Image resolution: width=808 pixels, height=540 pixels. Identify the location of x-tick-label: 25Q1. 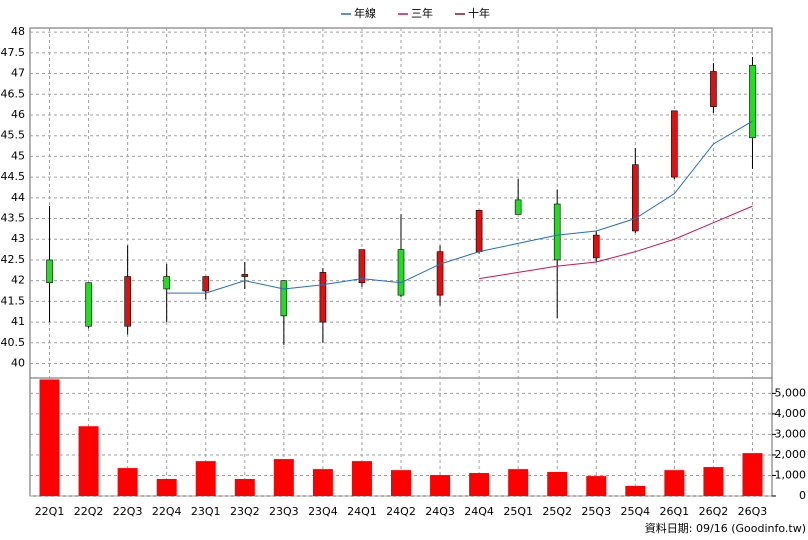
(518, 511).